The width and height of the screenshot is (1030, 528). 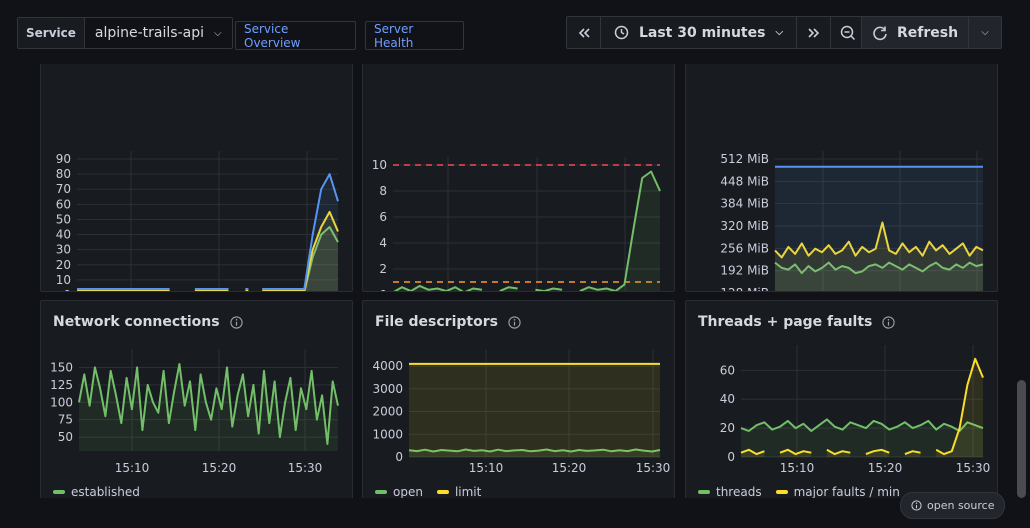 What do you see at coordinates (428, 491) in the screenshot?
I see `chart-legend: open limit` at bounding box center [428, 491].